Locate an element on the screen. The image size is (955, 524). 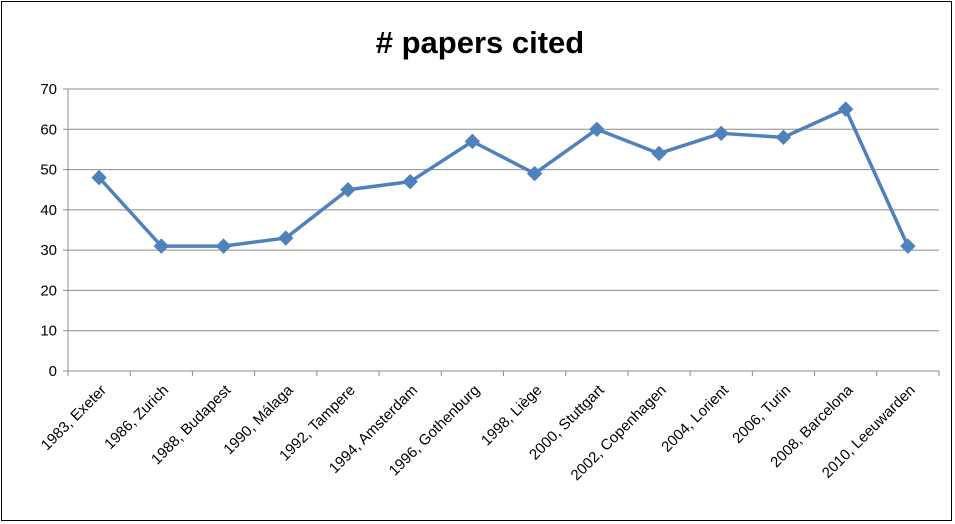
y-tick-label: 20 is located at coordinates (48, 290).